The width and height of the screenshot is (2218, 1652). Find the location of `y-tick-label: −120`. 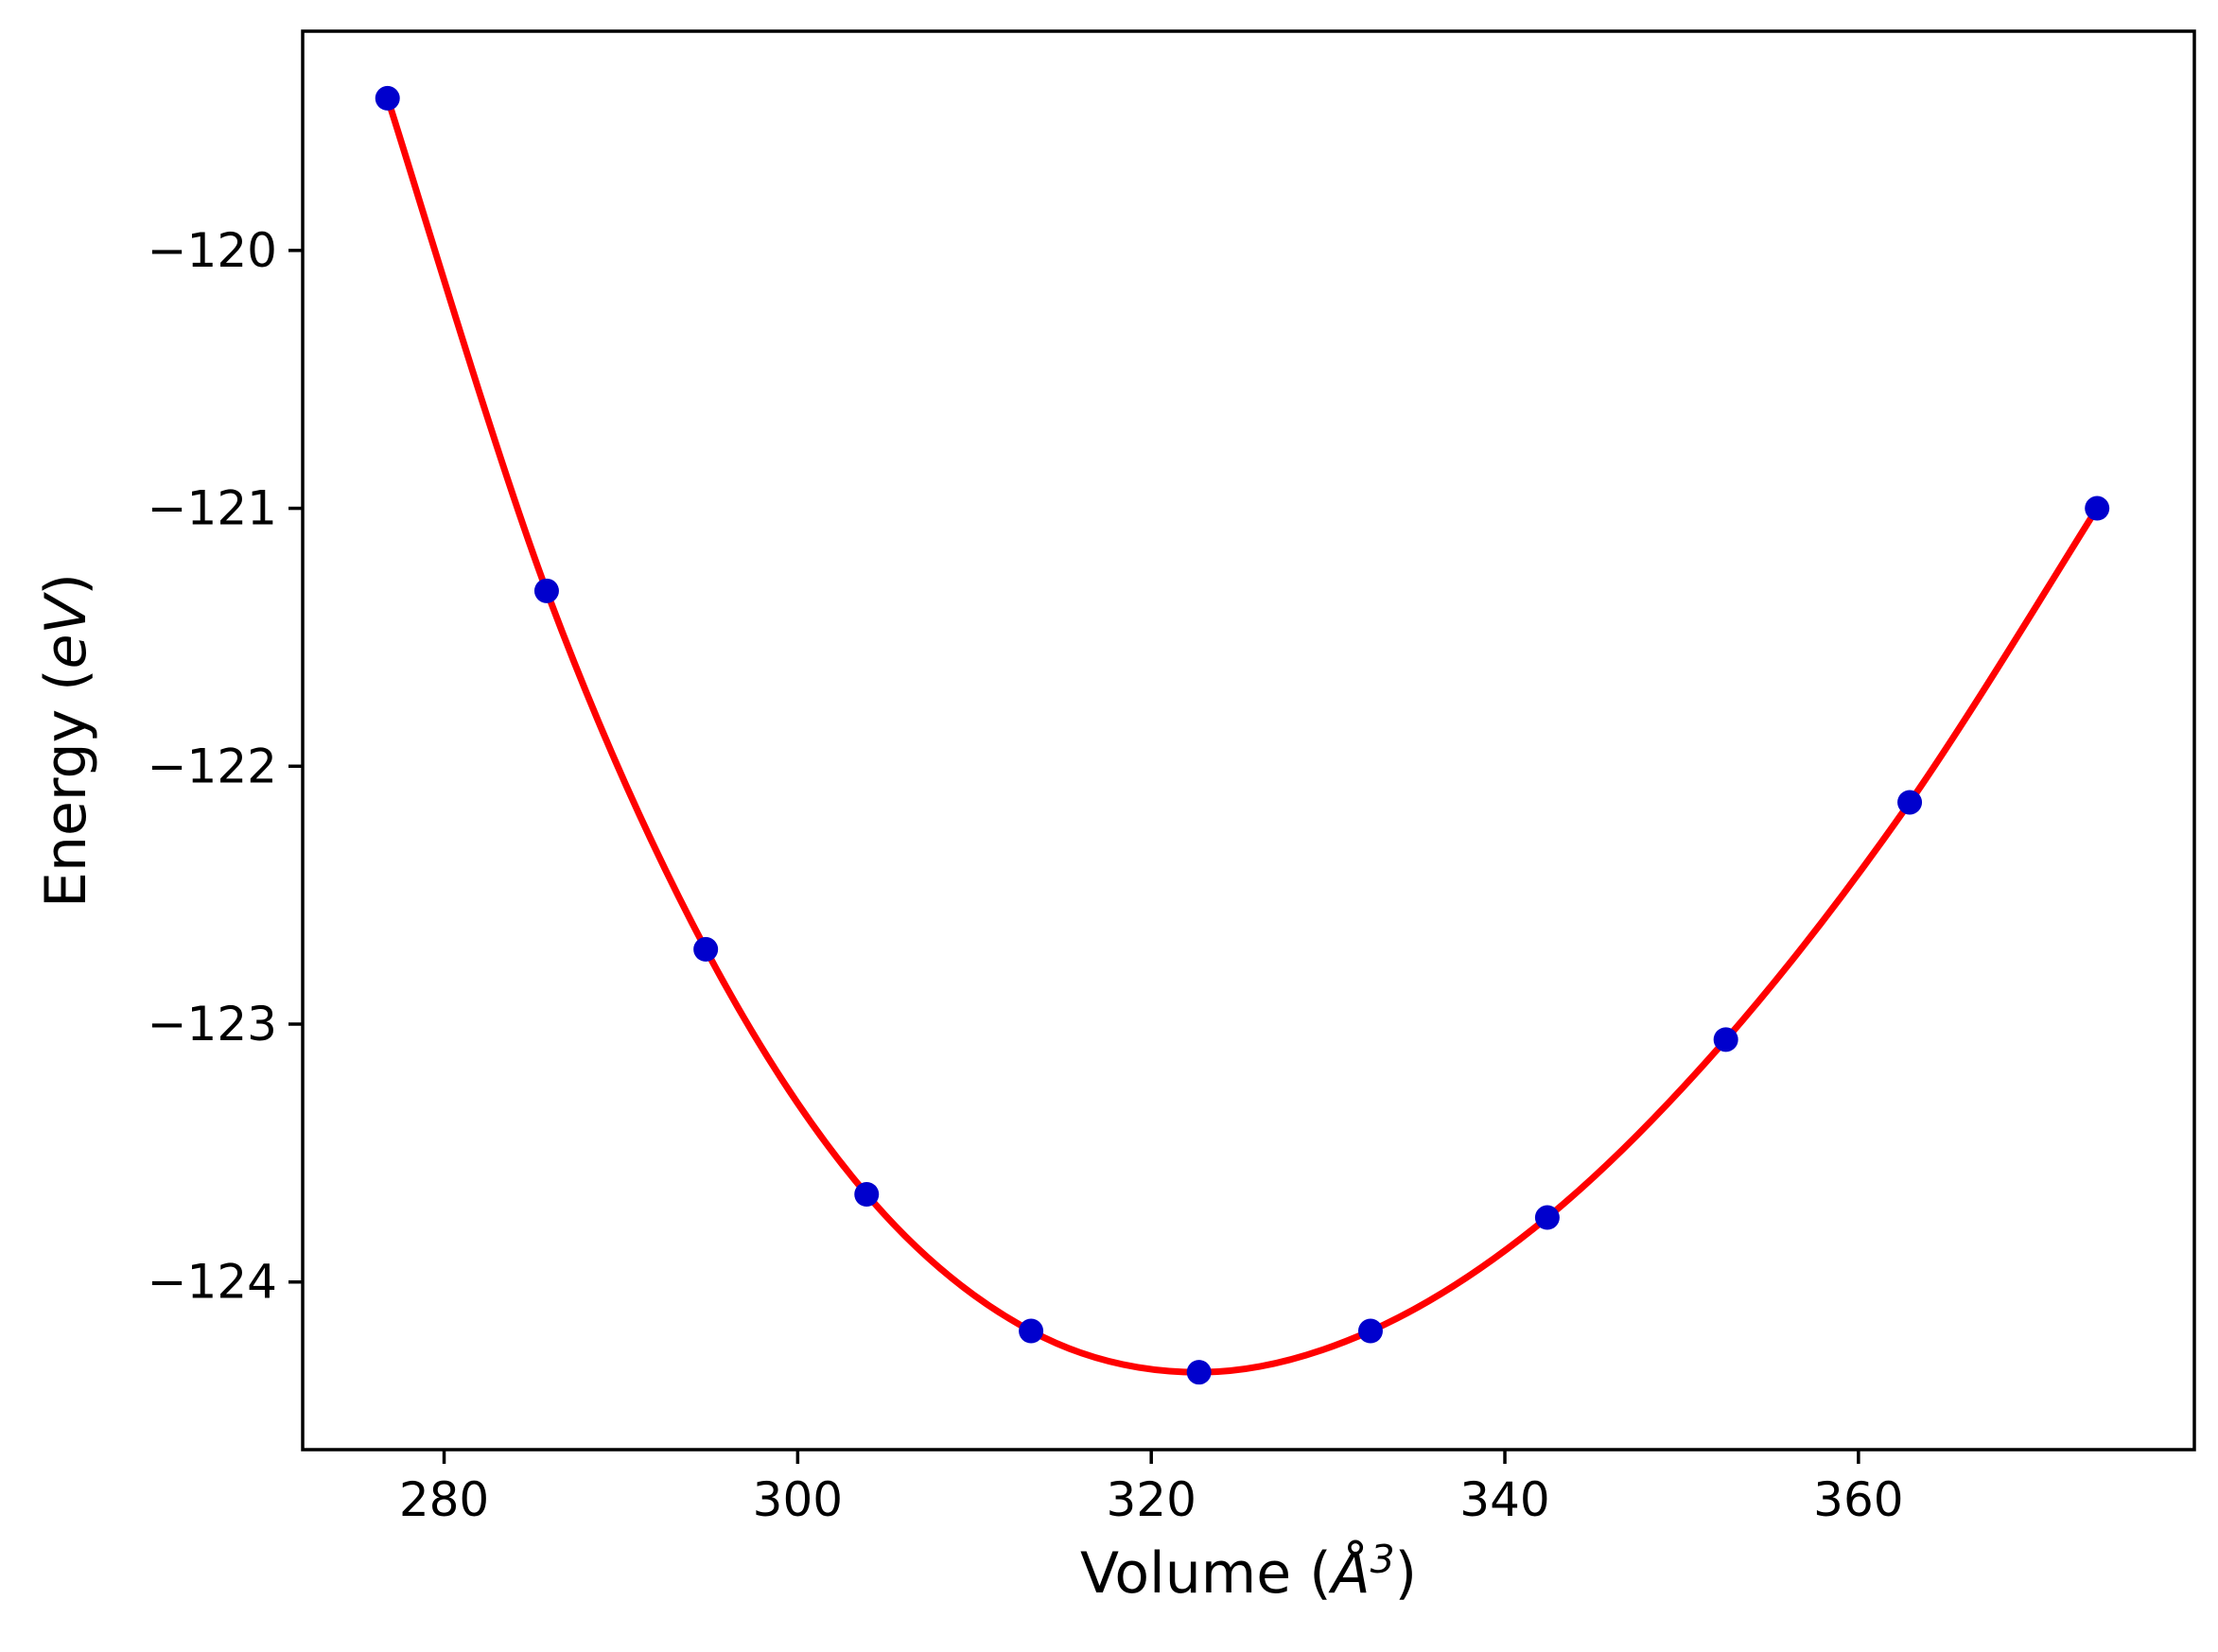

y-tick-label: −120 is located at coordinates (212, 251).